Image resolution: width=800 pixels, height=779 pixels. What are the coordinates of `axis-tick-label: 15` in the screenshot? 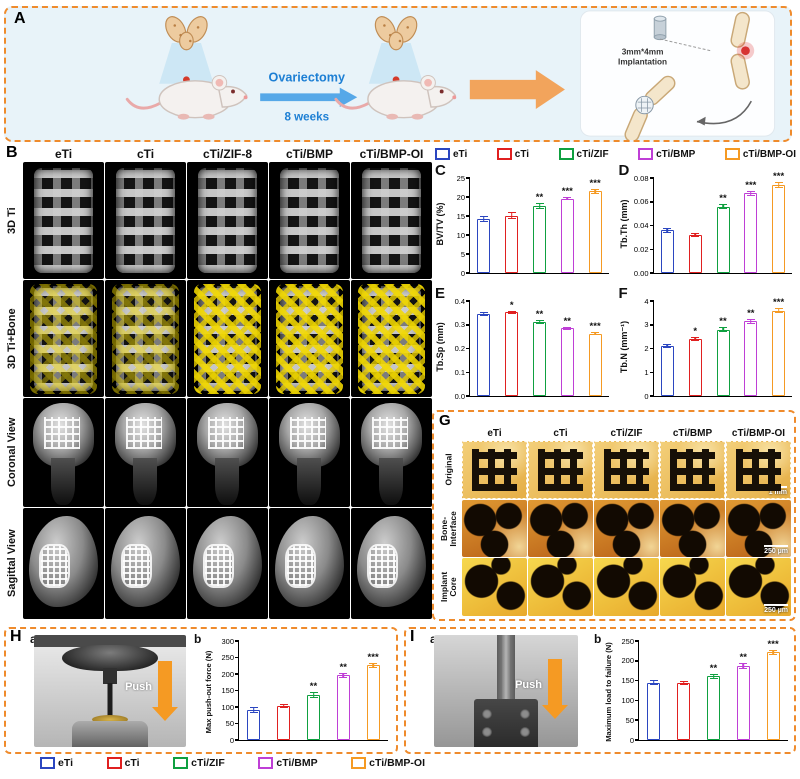 It's located at (460, 216).